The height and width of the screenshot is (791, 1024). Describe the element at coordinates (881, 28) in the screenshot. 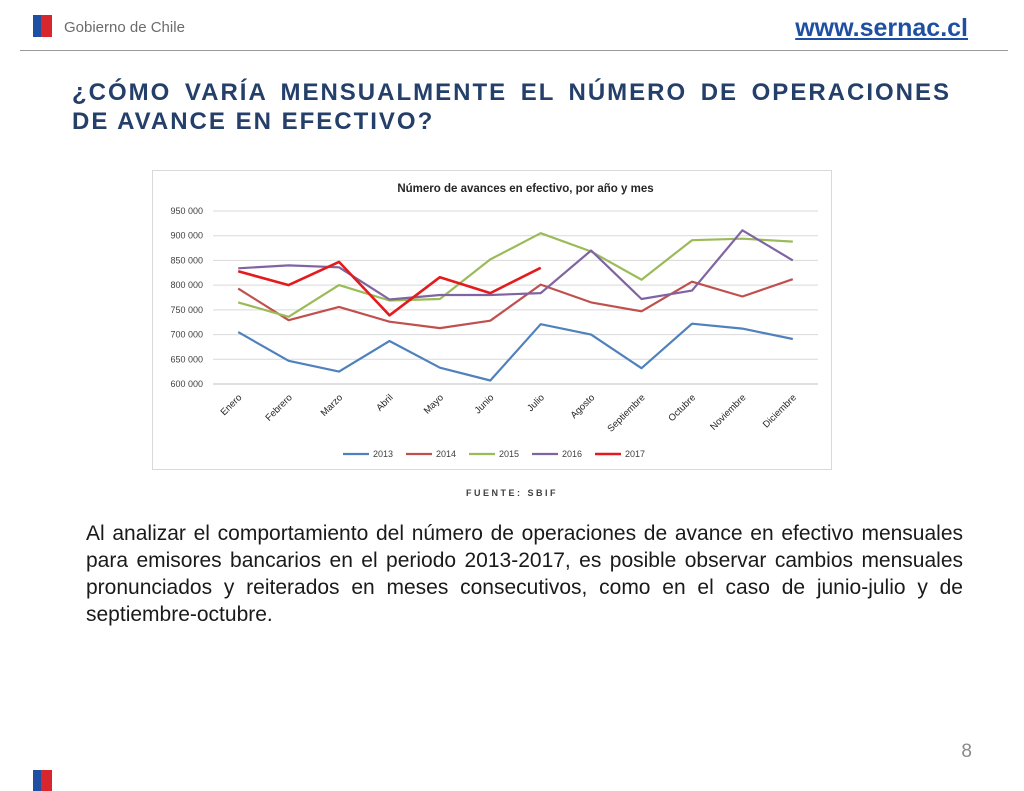

I see `sernac-website-link: www.sernac.cl` at that location.